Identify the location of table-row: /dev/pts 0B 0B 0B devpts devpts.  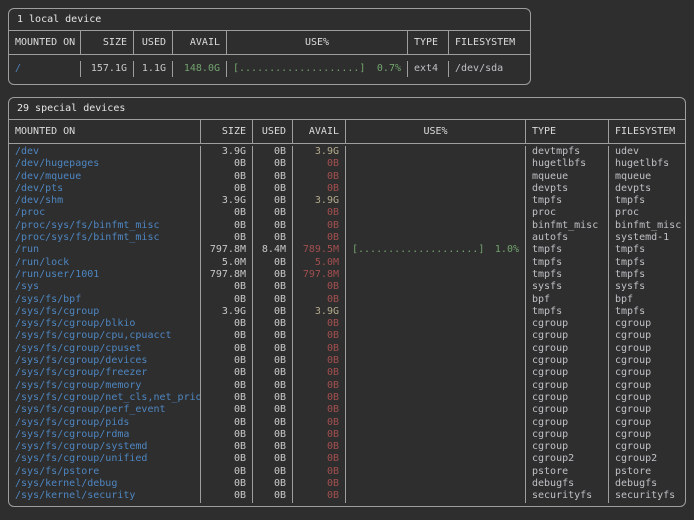
(347, 189).